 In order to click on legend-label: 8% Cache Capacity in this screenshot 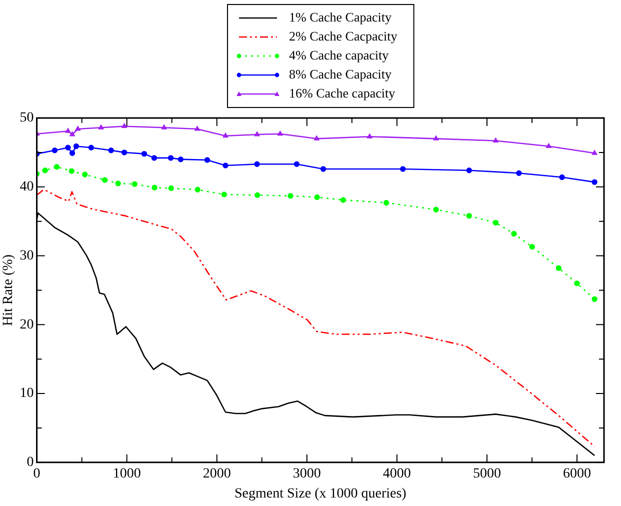, I will do `click(340, 74)`.